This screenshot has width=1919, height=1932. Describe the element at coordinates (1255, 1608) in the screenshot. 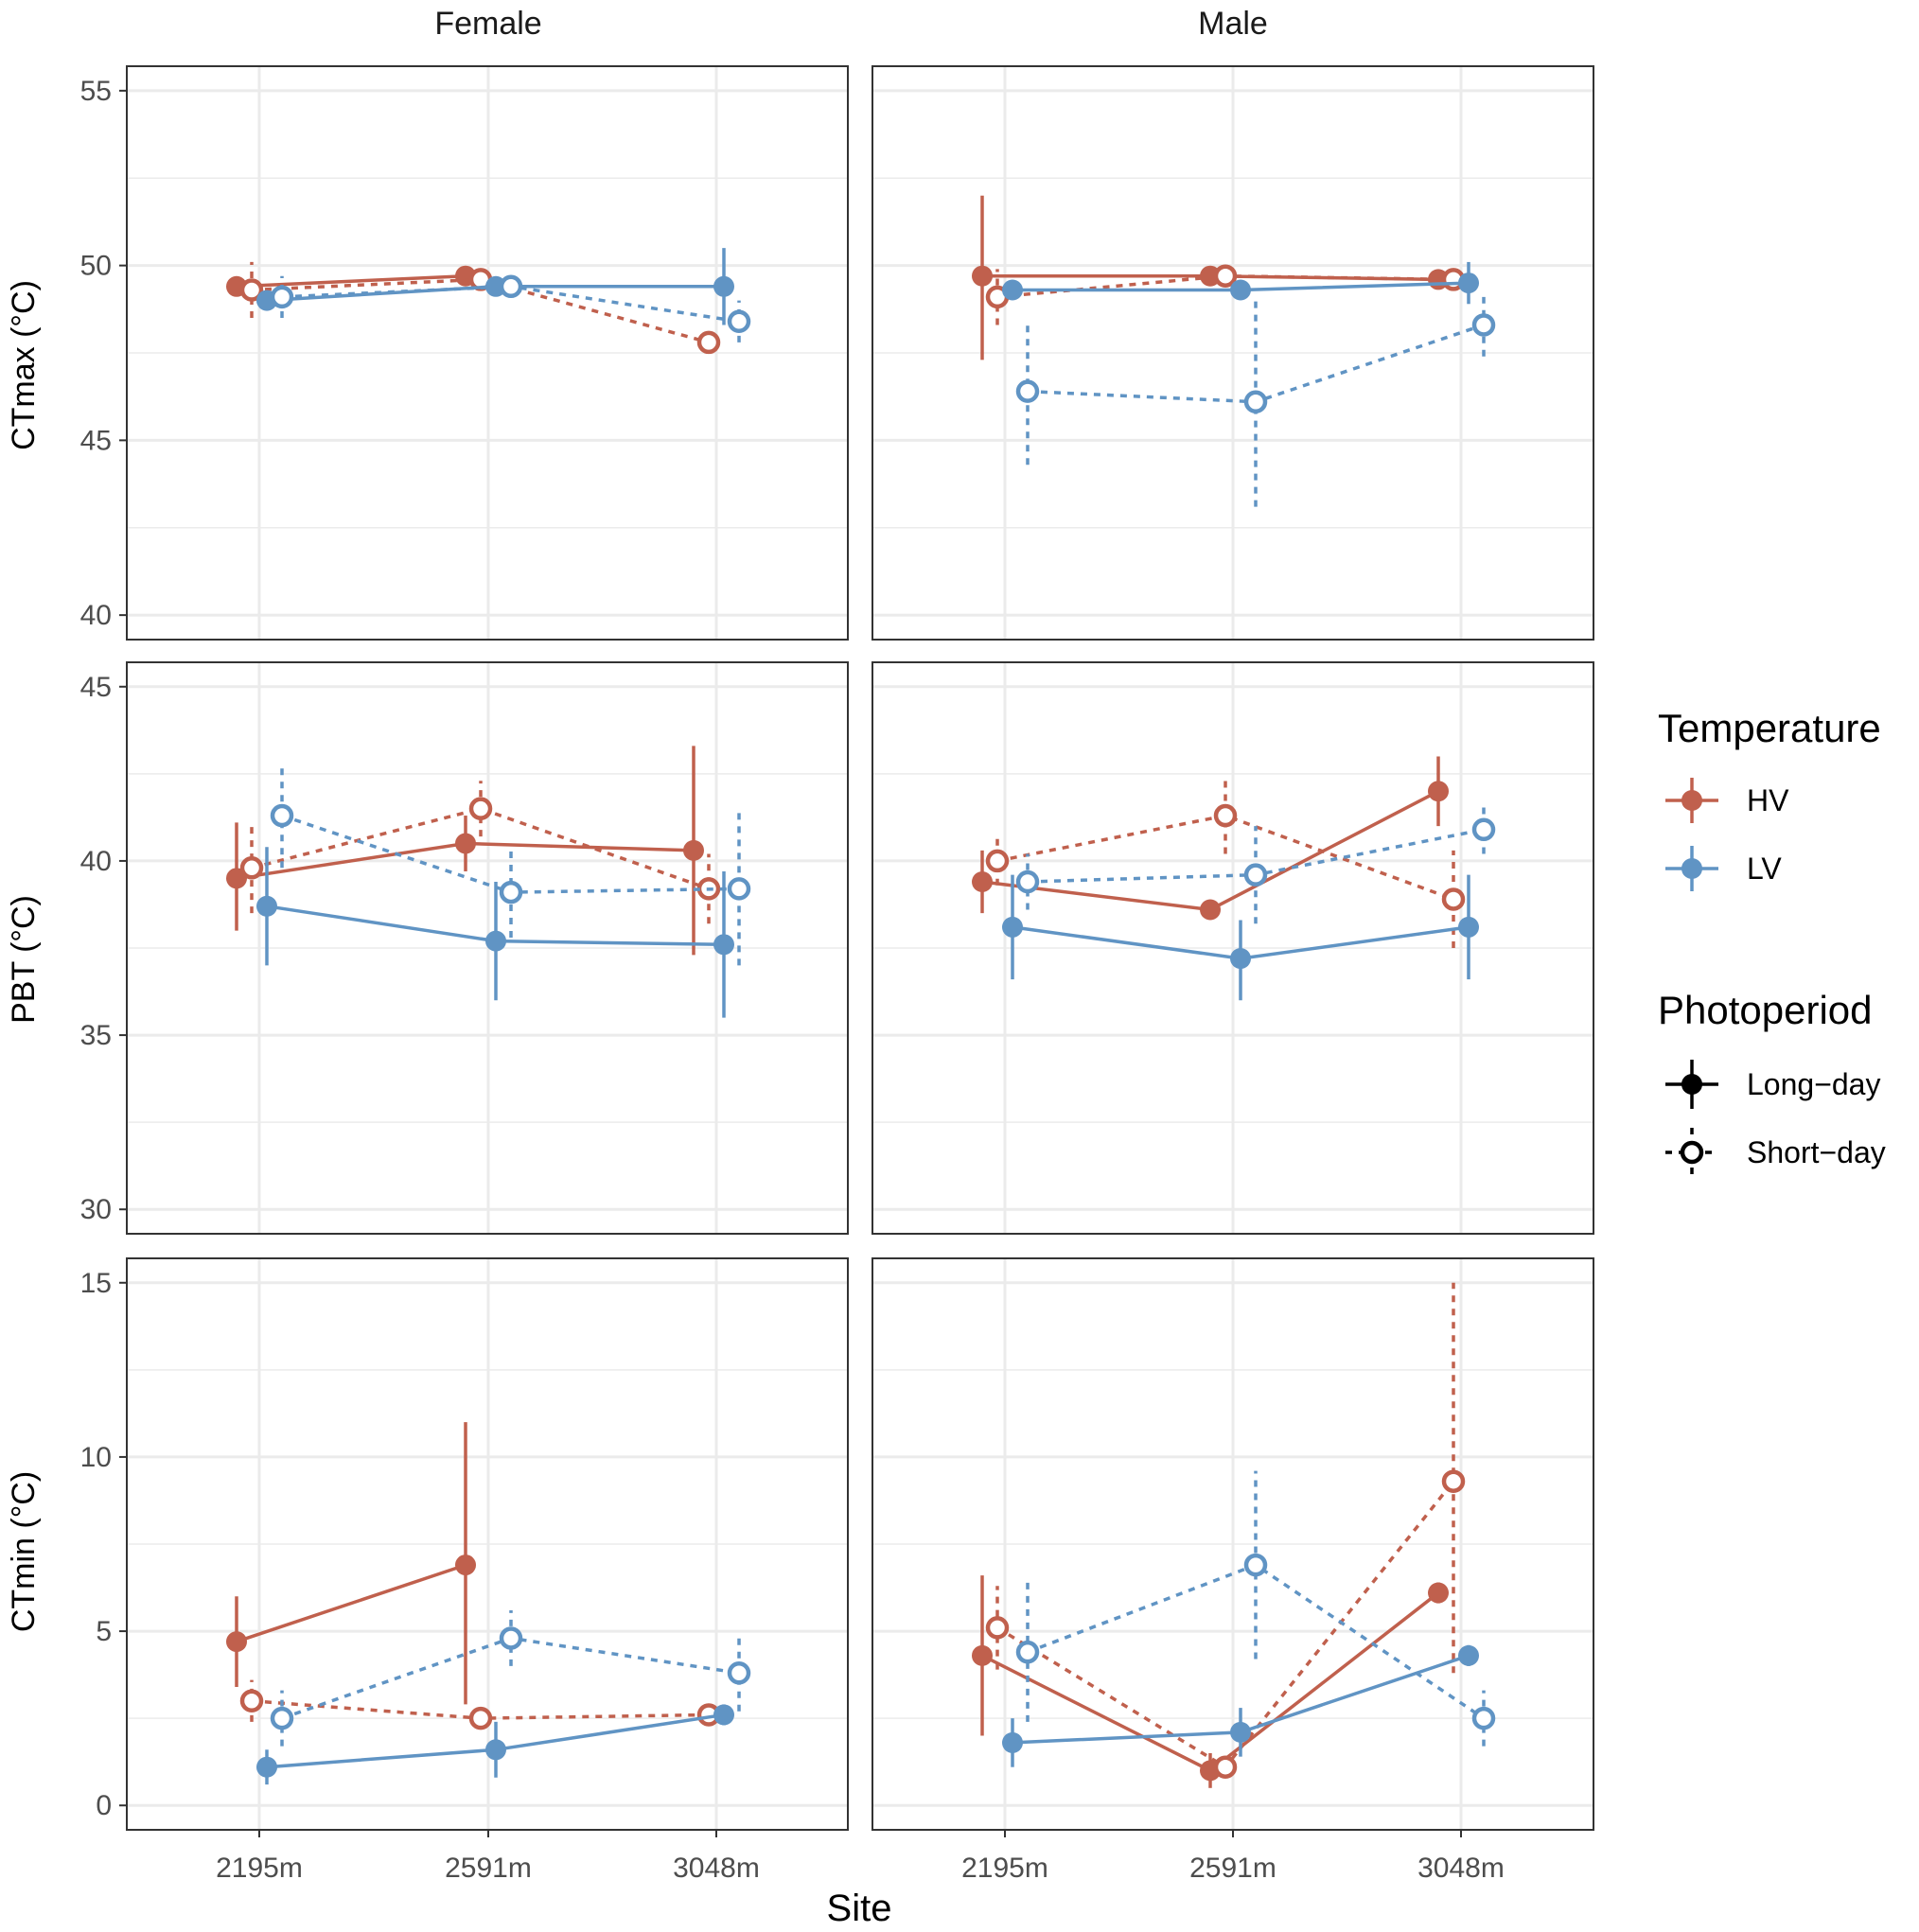

I see `series-ctmin-male-lv-short-day` at that location.